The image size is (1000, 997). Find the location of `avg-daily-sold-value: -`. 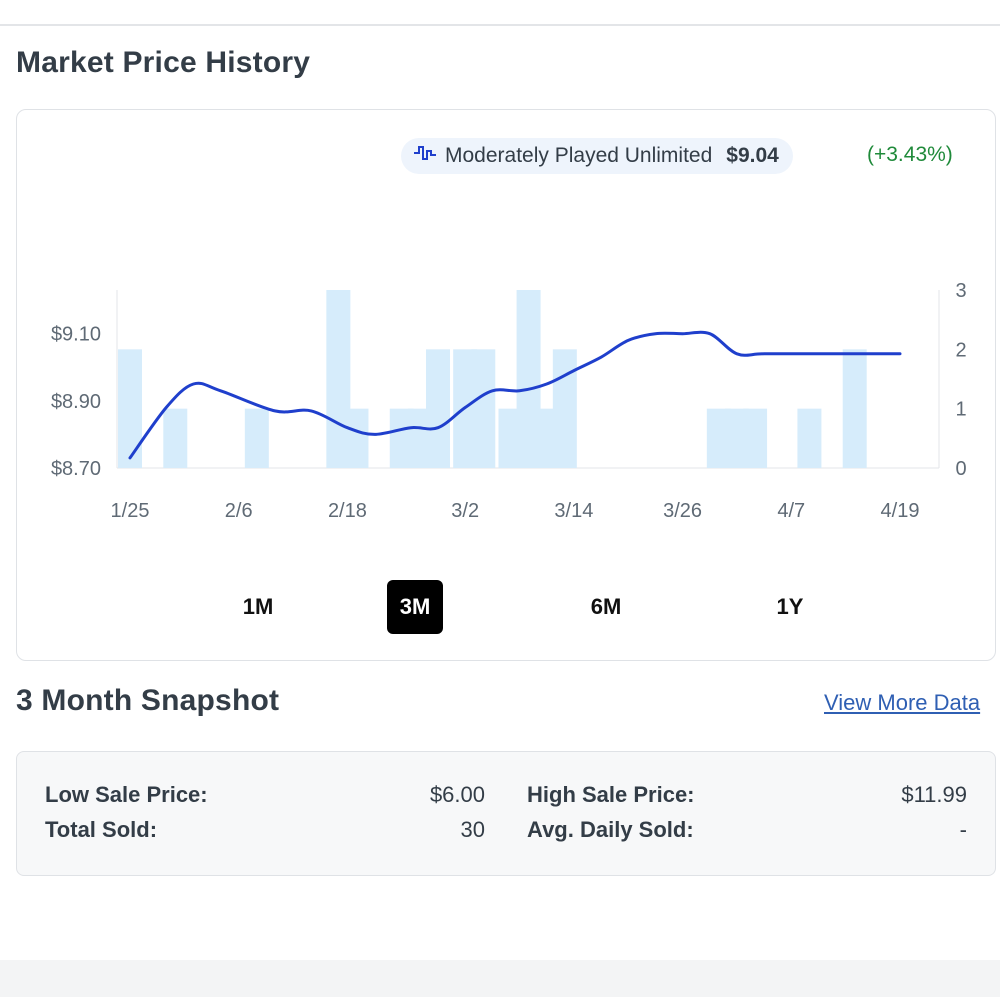

avg-daily-sold-value: - is located at coordinates (963, 829).